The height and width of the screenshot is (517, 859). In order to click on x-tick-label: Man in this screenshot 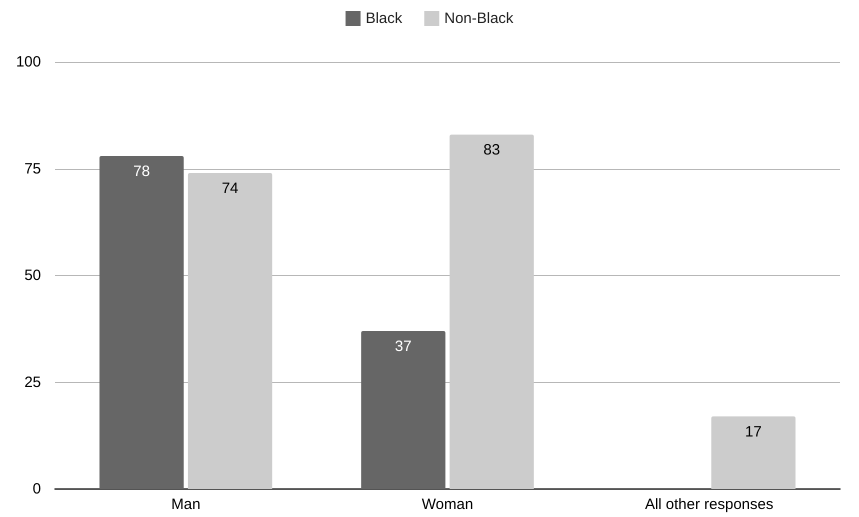, I will do `click(185, 504)`.